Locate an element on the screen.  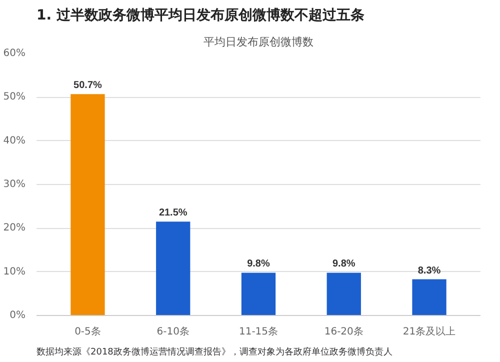
data-label: 8.3% is located at coordinates (429, 270).